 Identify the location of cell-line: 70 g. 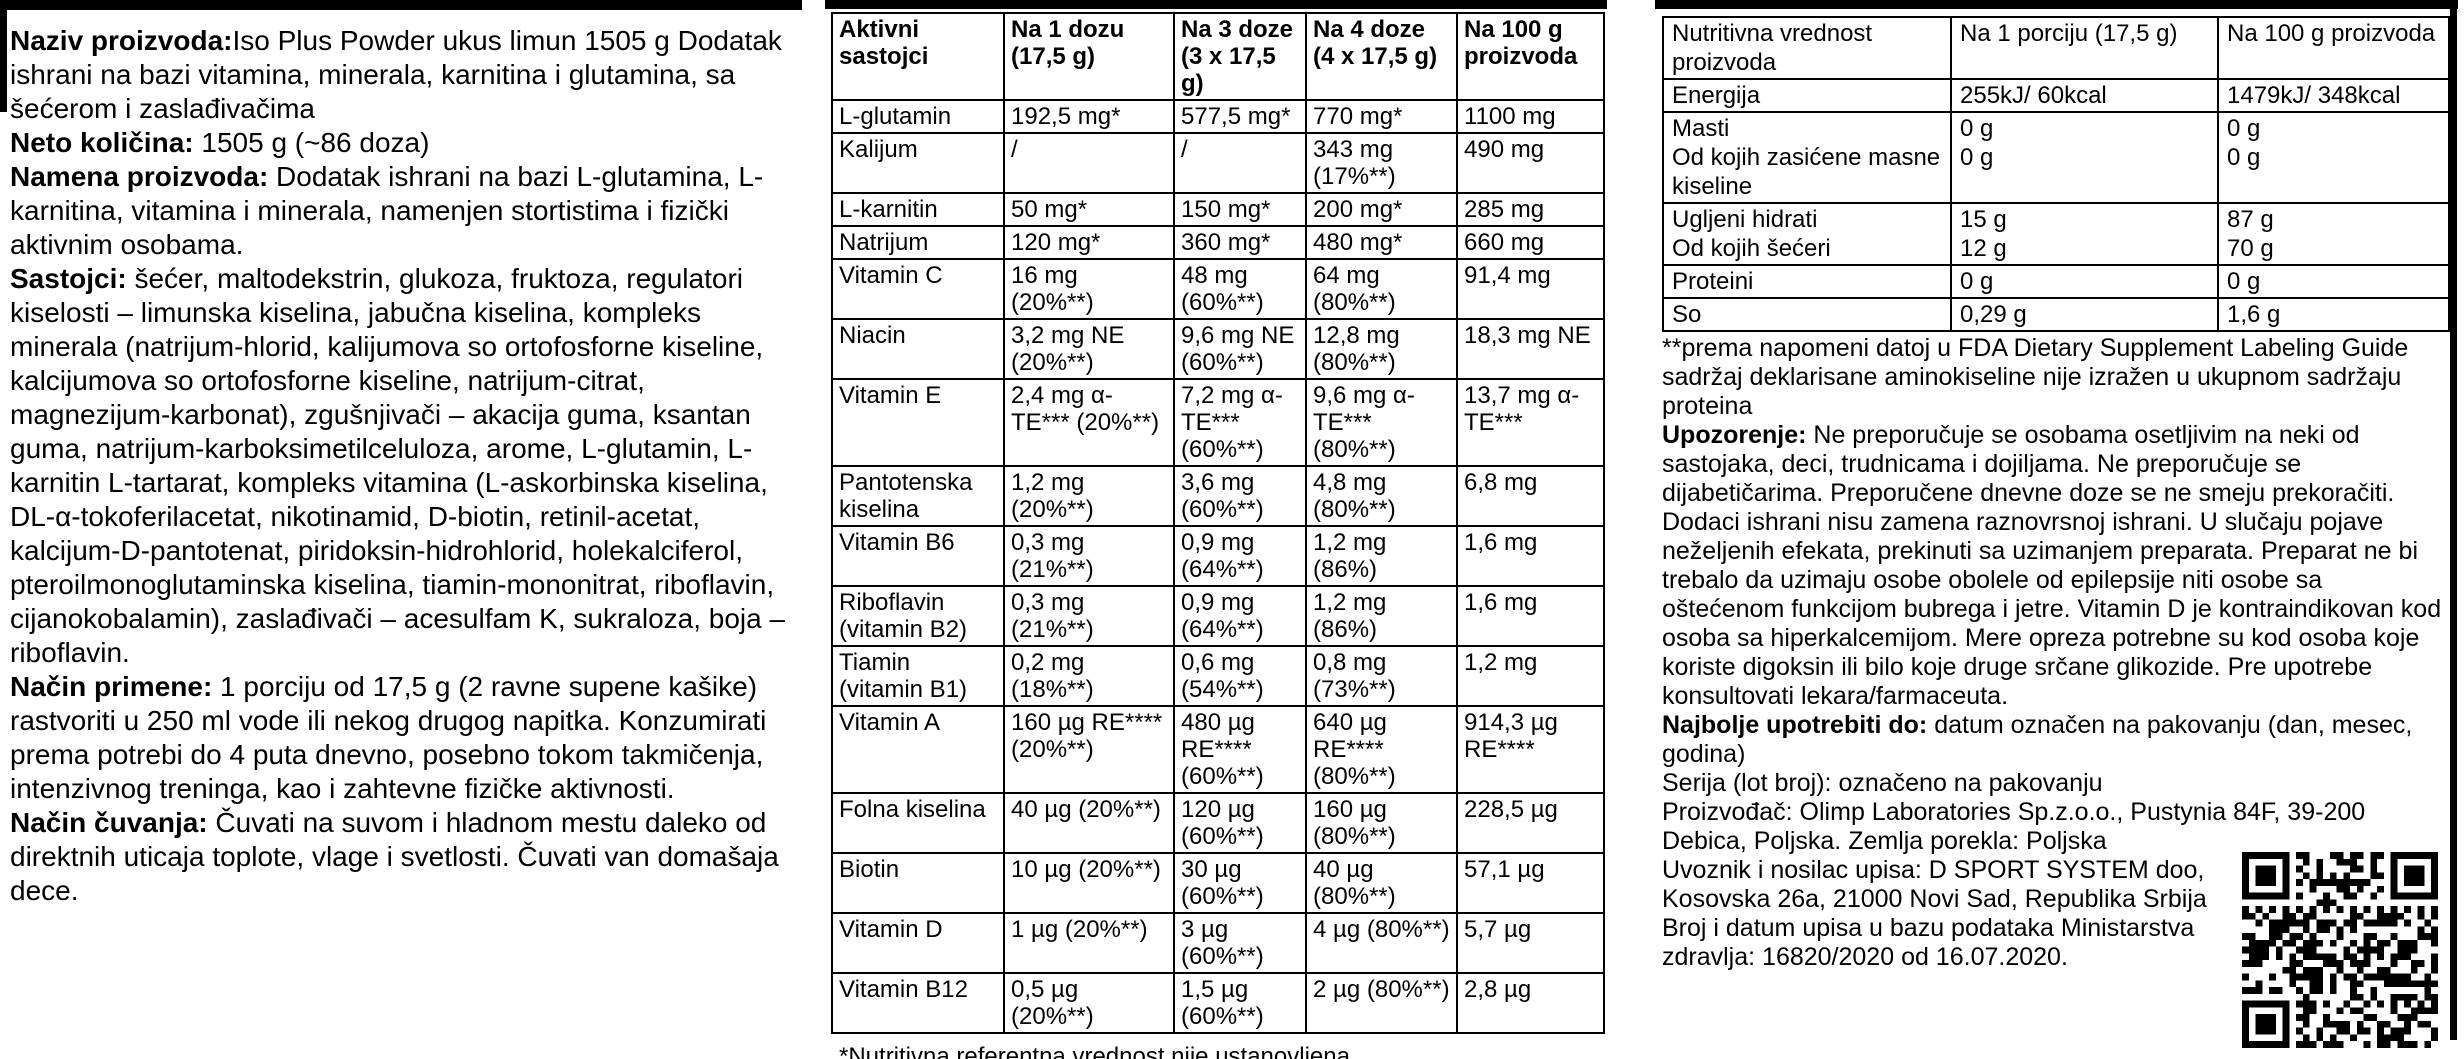
(2250, 248).